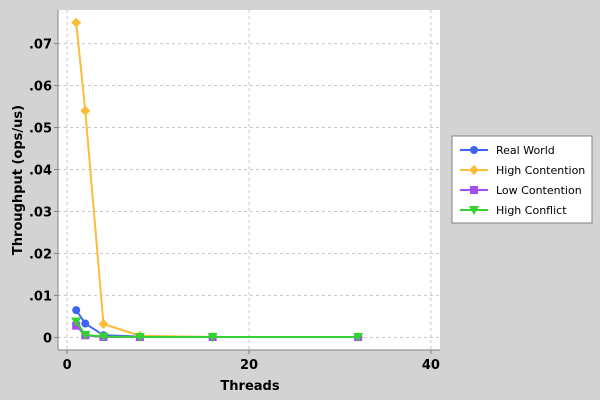  What do you see at coordinates (67, 365) in the screenshot?
I see `x-tick-label: 0` at bounding box center [67, 365].